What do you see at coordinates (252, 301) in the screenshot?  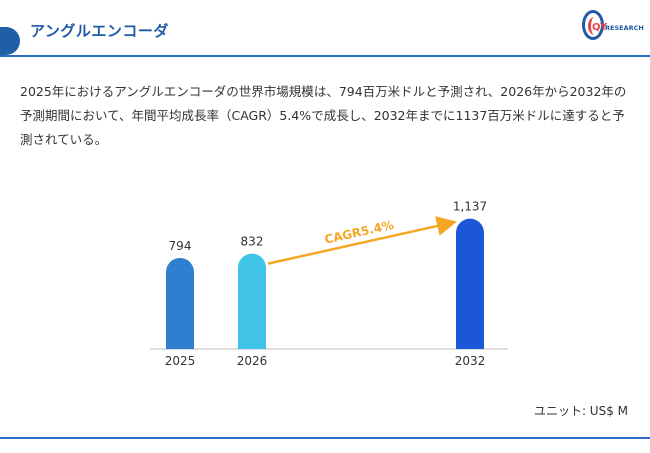 I see `bar-2026` at bounding box center [252, 301].